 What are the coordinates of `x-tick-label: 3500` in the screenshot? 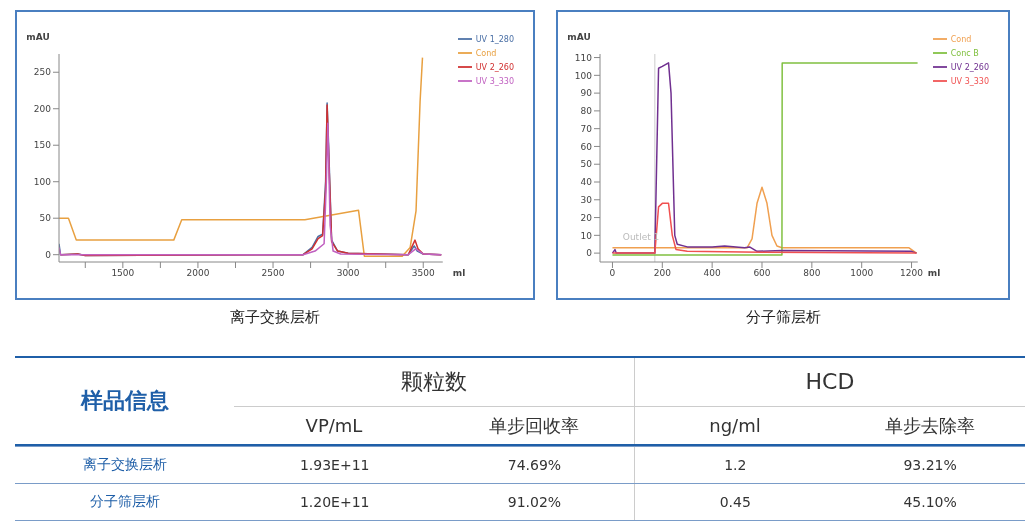 It's located at (423, 273).